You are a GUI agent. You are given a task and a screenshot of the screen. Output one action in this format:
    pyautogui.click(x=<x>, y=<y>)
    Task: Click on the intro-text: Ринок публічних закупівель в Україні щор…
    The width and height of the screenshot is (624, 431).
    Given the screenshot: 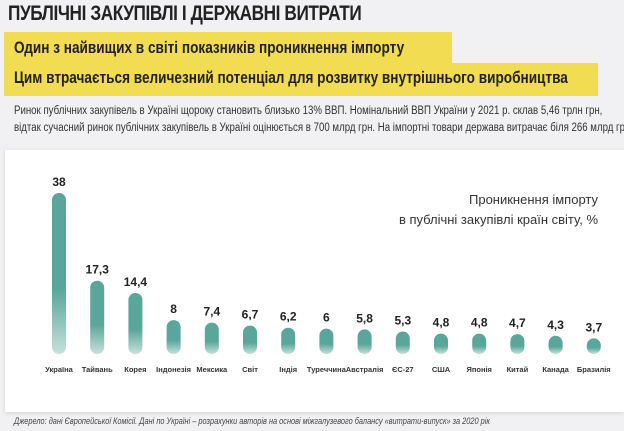 What is the action you would take?
    pyautogui.click(x=308, y=111)
    